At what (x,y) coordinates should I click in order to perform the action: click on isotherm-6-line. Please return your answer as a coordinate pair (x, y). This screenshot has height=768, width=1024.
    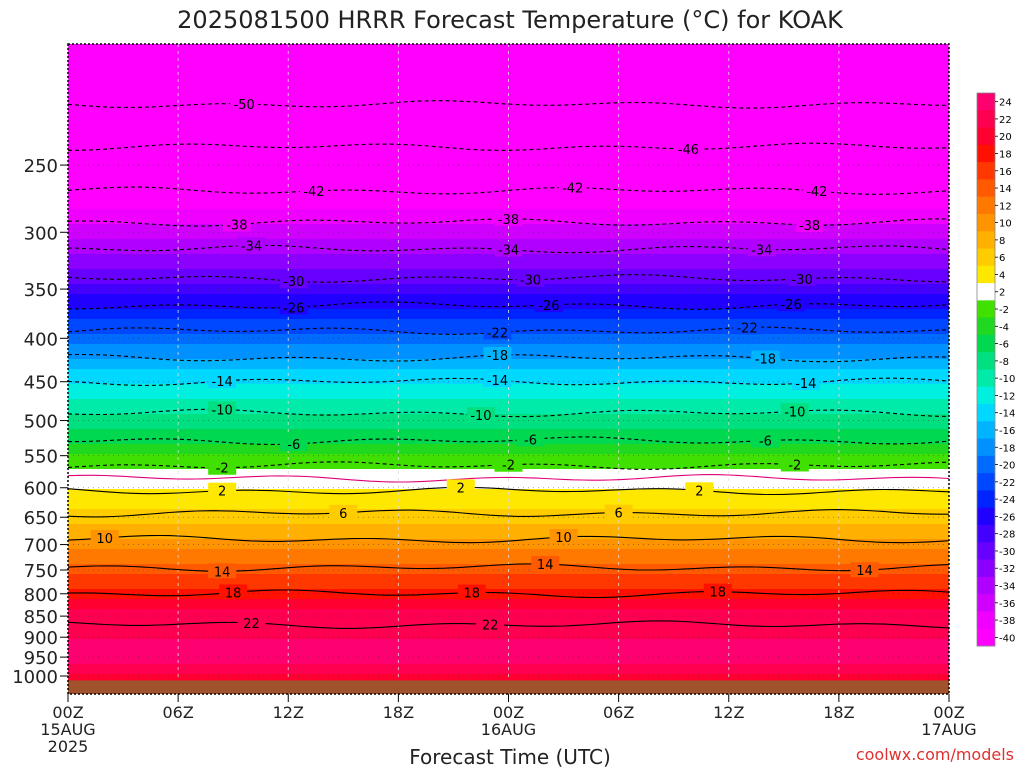
    Looking at the image, I should click on (508, 513).